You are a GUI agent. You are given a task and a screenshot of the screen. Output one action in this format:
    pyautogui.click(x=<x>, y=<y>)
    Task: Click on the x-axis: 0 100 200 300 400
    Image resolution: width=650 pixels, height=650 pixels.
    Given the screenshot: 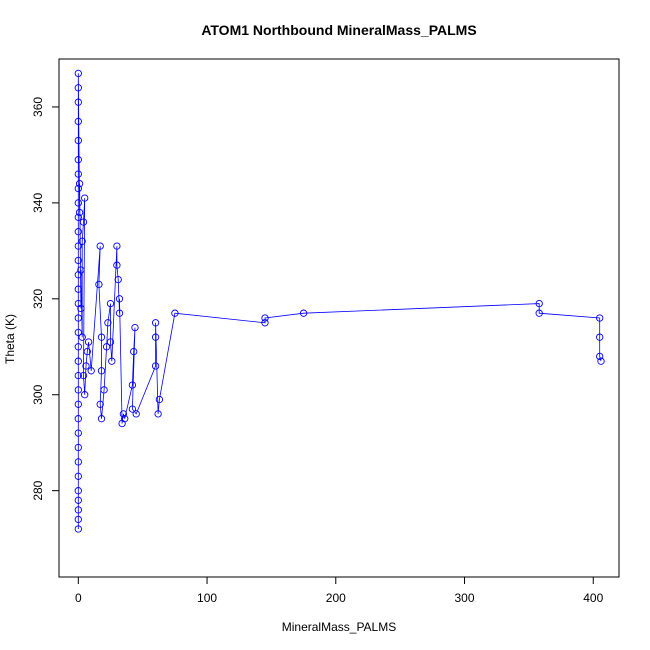 What is the action you would take?
    pyautogui.click(x=339, y=590)
    